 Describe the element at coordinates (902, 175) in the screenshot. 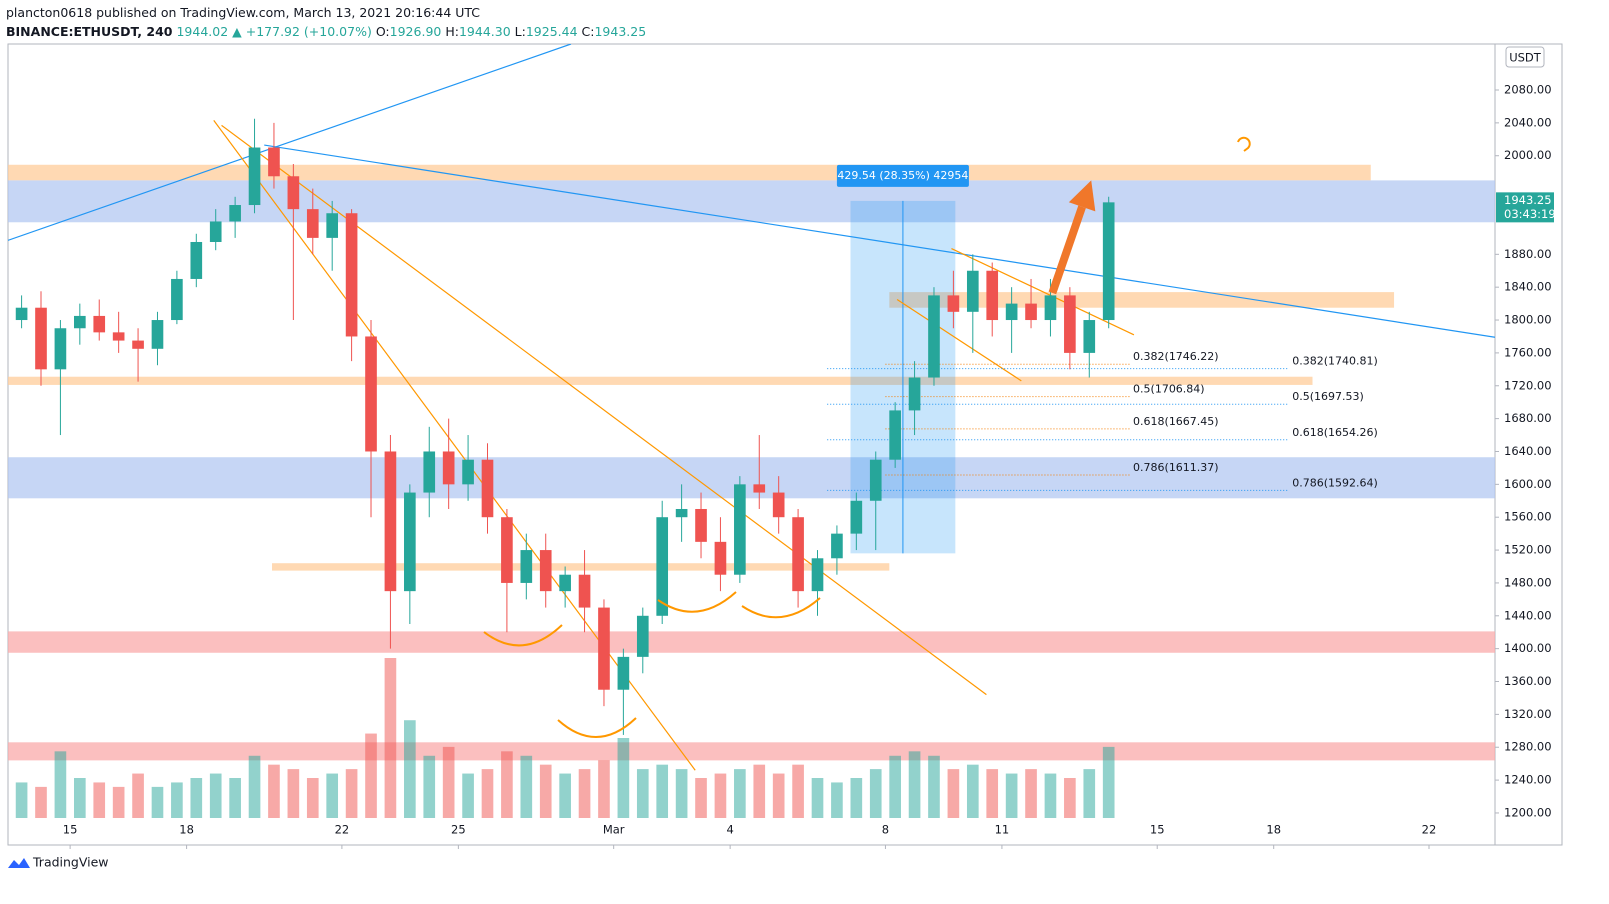

I see `measure-label-box` at that location.